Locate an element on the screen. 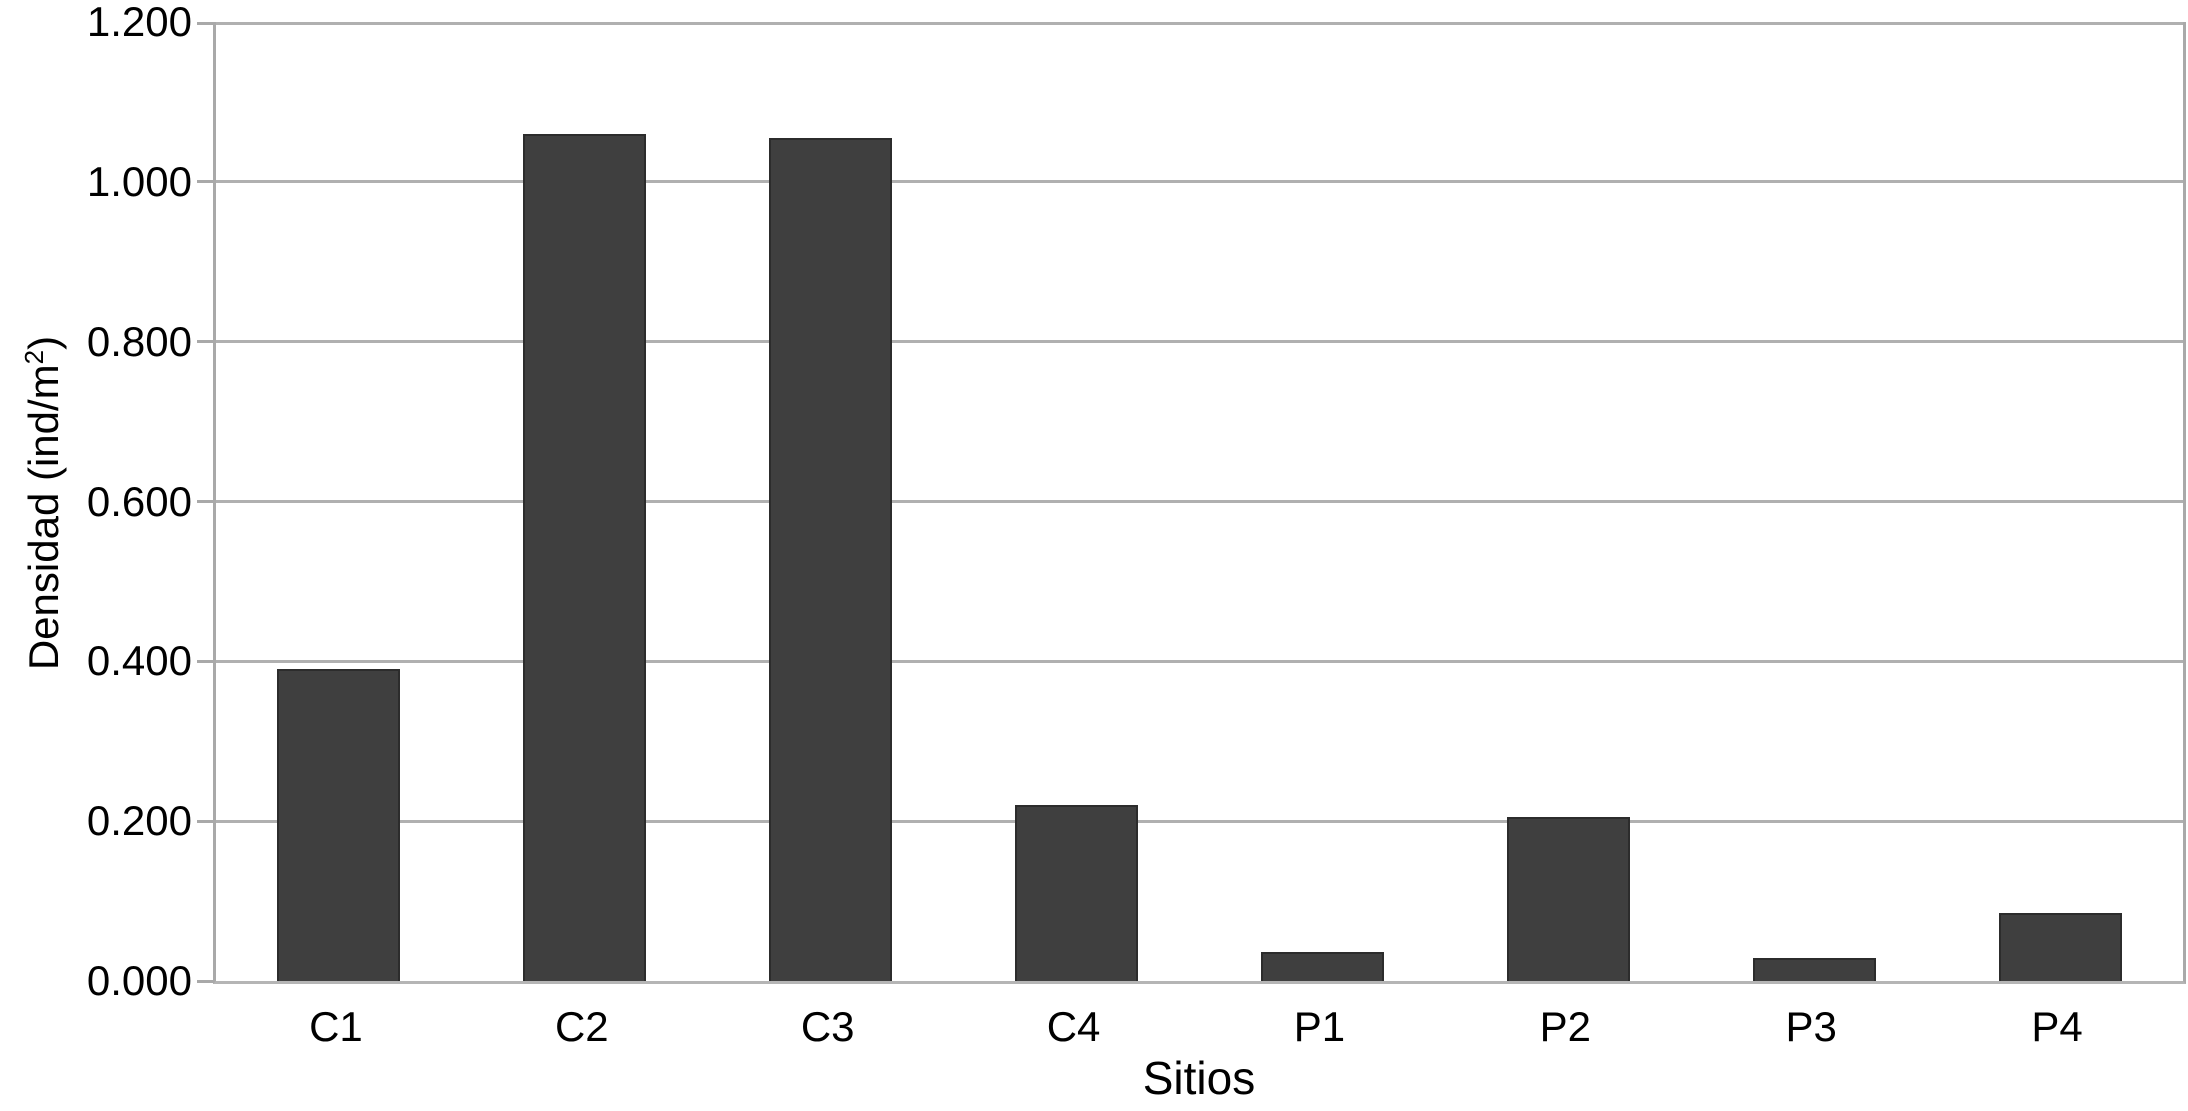 This screenshot has height=1111, width=2188. y-tick-label-0.000: 0.000 is located at coordinates (139, 980).